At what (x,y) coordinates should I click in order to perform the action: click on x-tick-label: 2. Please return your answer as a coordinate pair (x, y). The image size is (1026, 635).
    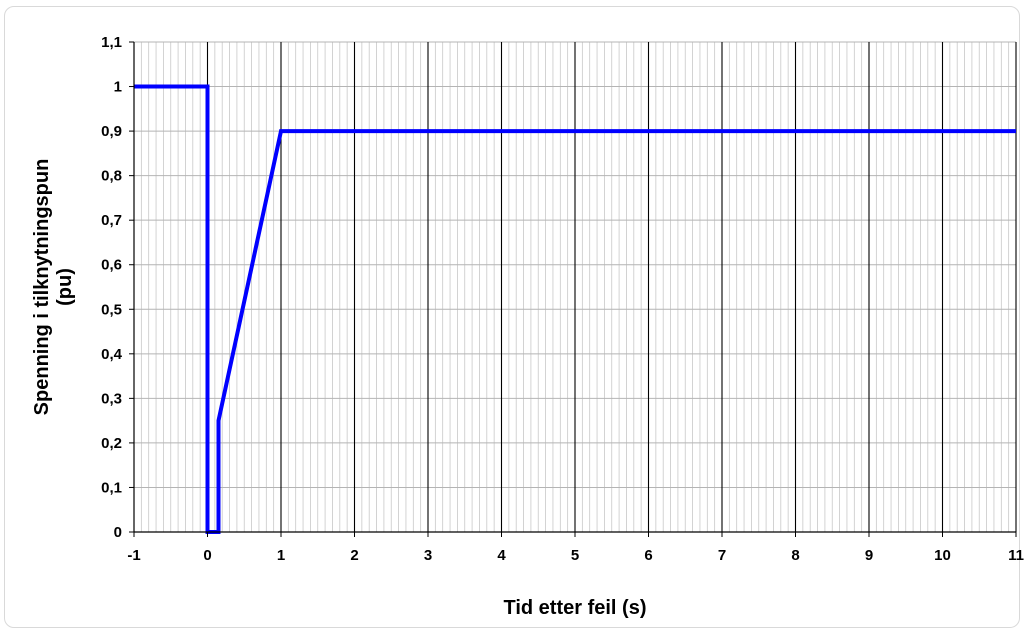
    Looking at the image, I should click on (354, 555).